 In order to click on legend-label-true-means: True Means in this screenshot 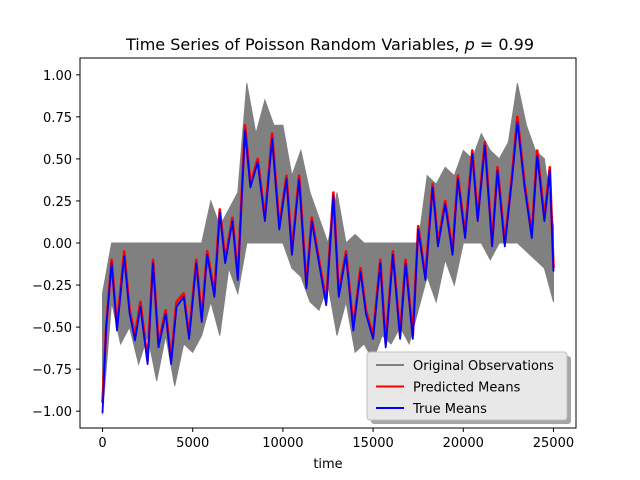, I will do `click(449, 409)`.